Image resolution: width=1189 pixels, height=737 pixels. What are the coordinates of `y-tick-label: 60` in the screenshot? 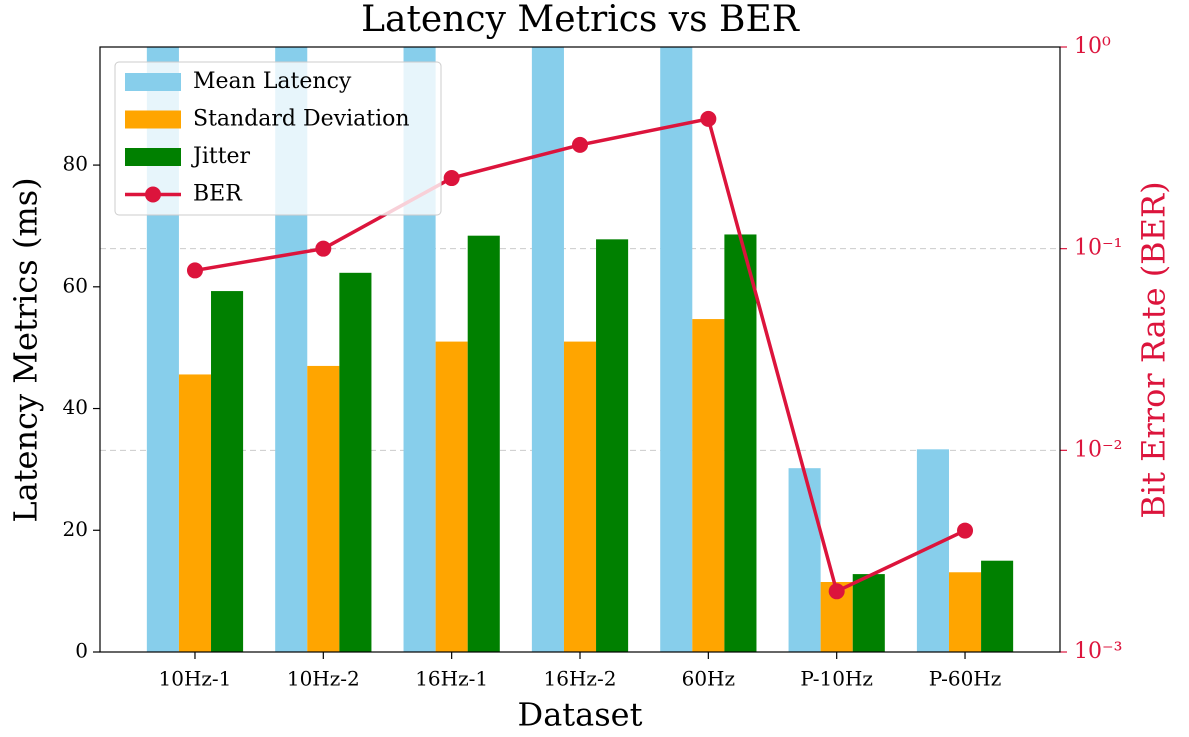 It's located at (75, 285).